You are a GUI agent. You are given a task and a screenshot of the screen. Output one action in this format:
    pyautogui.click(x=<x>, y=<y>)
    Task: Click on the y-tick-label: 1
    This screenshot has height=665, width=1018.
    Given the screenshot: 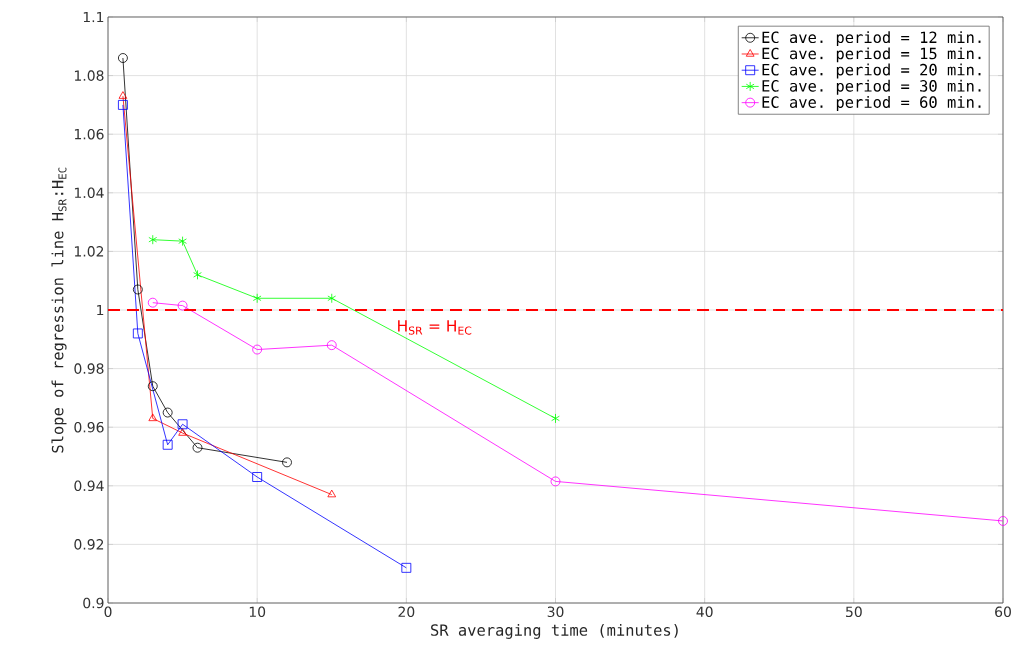 What is the action you would take?
    pyautogui.click(x=100, y=310)
    